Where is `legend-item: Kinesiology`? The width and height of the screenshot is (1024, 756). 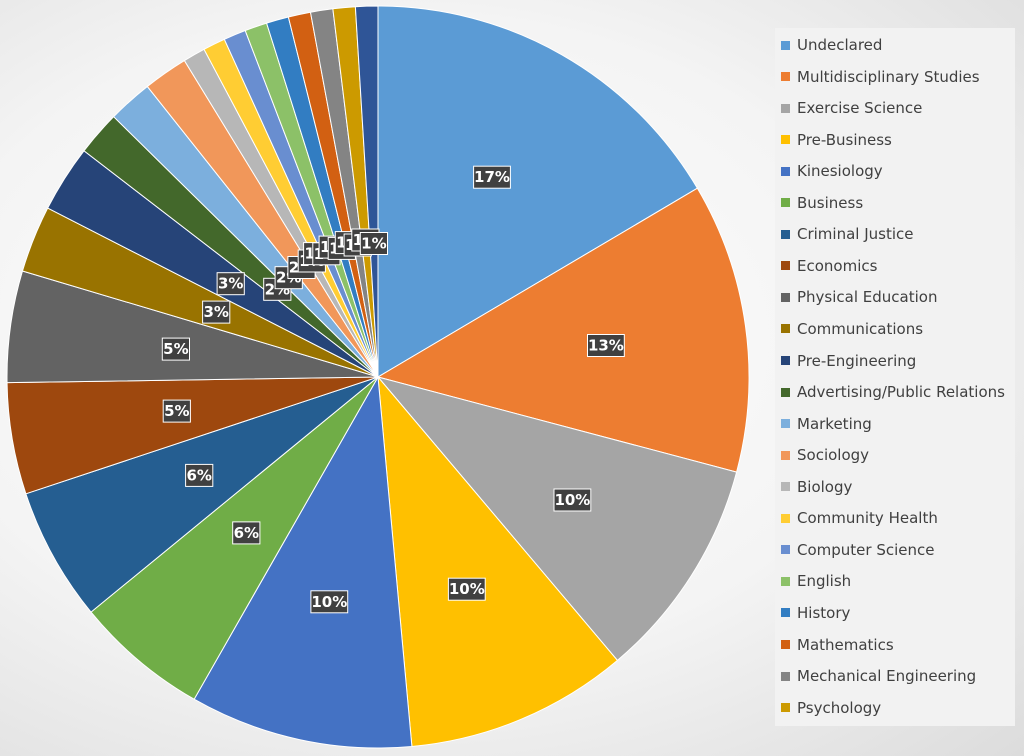 legend-item: Kinesiology is located at coordinates (832, 171).